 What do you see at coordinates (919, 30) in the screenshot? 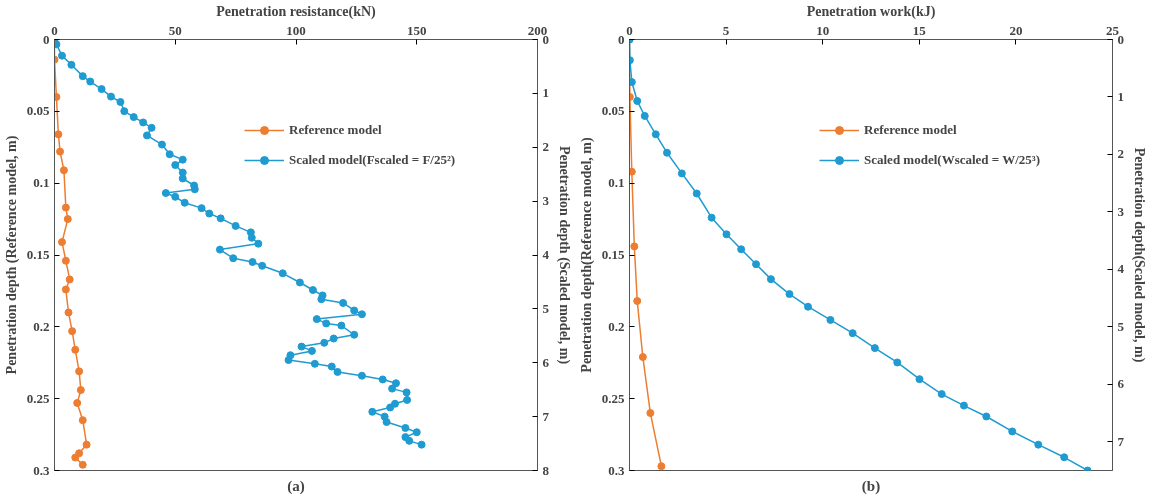
I see `x-tick-label: 15` at bounding box center [919, 30].